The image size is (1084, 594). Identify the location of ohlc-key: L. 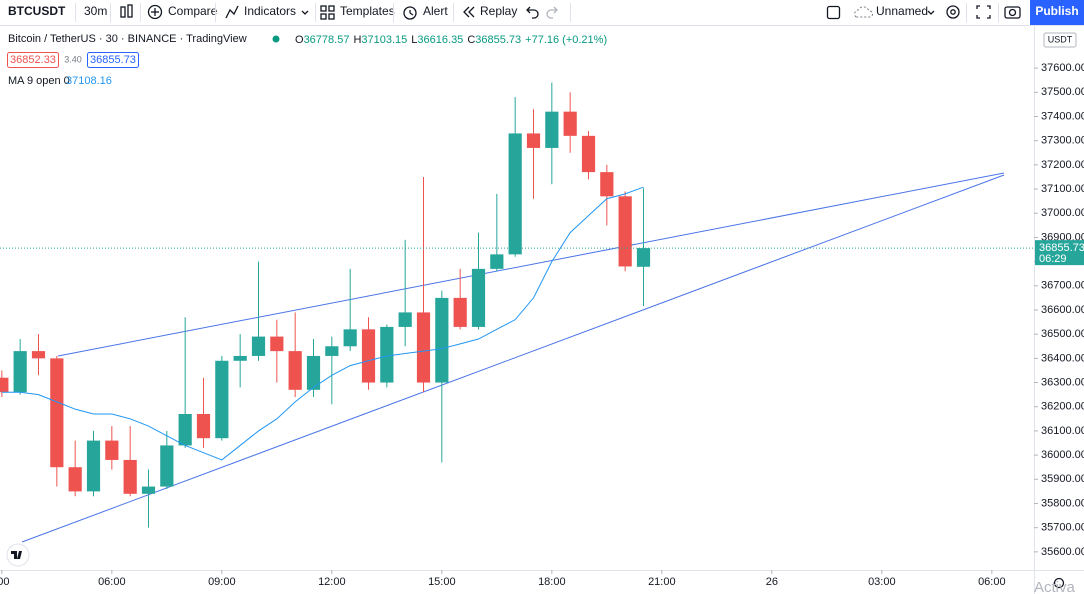
(414, 40).